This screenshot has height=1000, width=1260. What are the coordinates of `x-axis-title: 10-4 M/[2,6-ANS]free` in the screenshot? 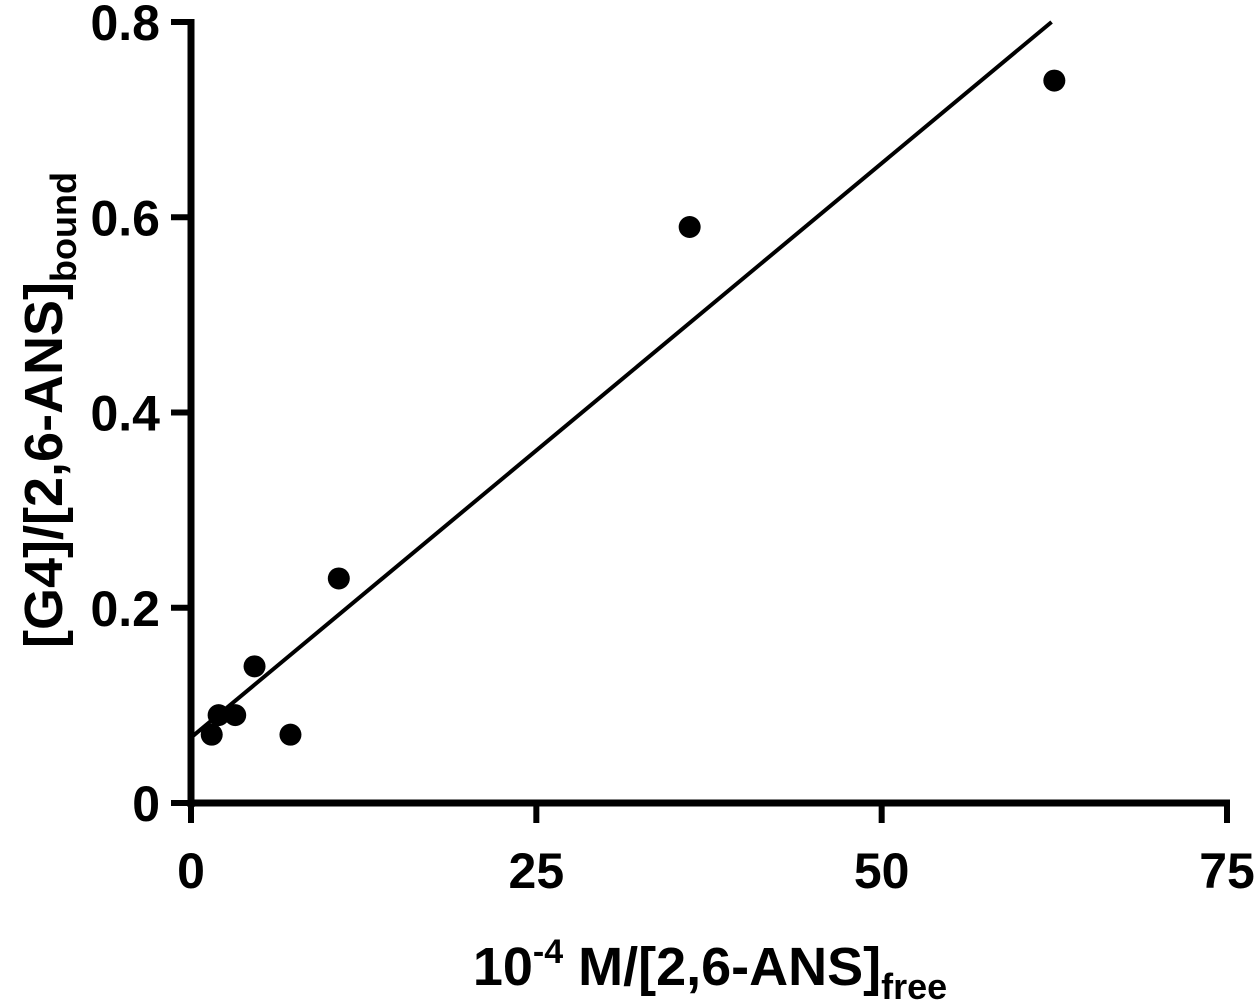 It's located at (710, 966).